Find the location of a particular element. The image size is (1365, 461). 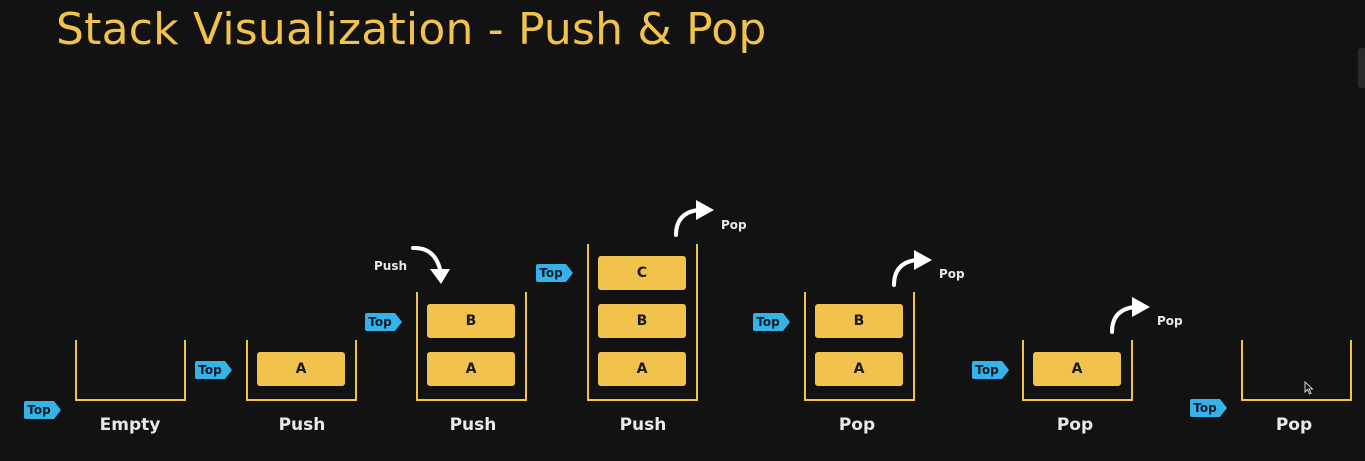

push-operation-label: Push is located at coordinates (391, 266).